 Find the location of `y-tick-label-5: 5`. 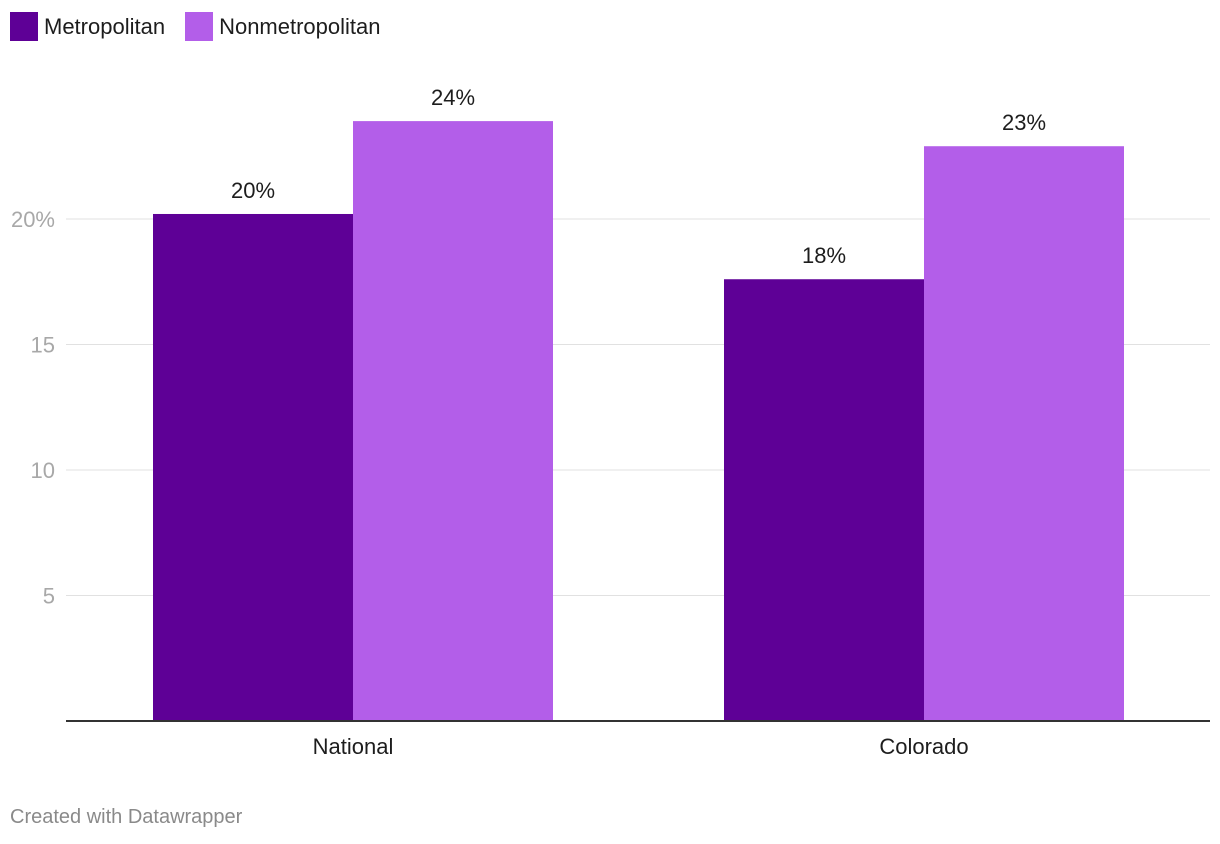

y-tick-label-5: 5 is located at coordinates (49, 596).